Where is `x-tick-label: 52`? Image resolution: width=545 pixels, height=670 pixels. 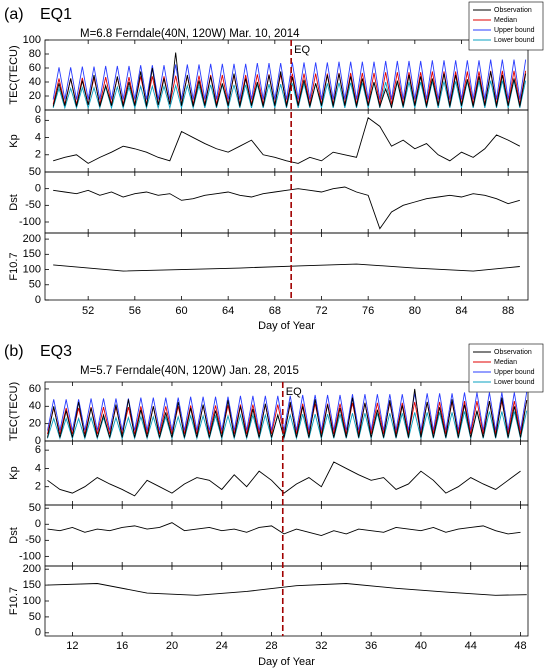 x-tick-label: 52 is located at coordinates (88, 311).